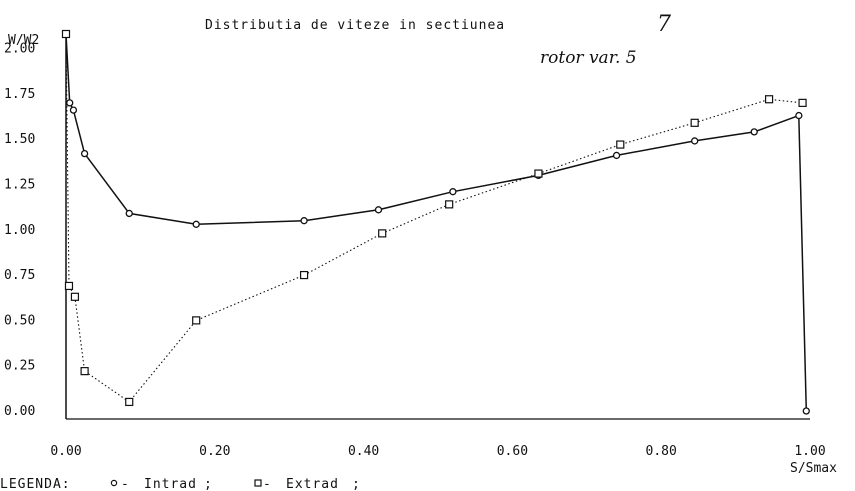  I want to click on chart-title: Distributia de viteze in sectiunea, so click(355, 25).